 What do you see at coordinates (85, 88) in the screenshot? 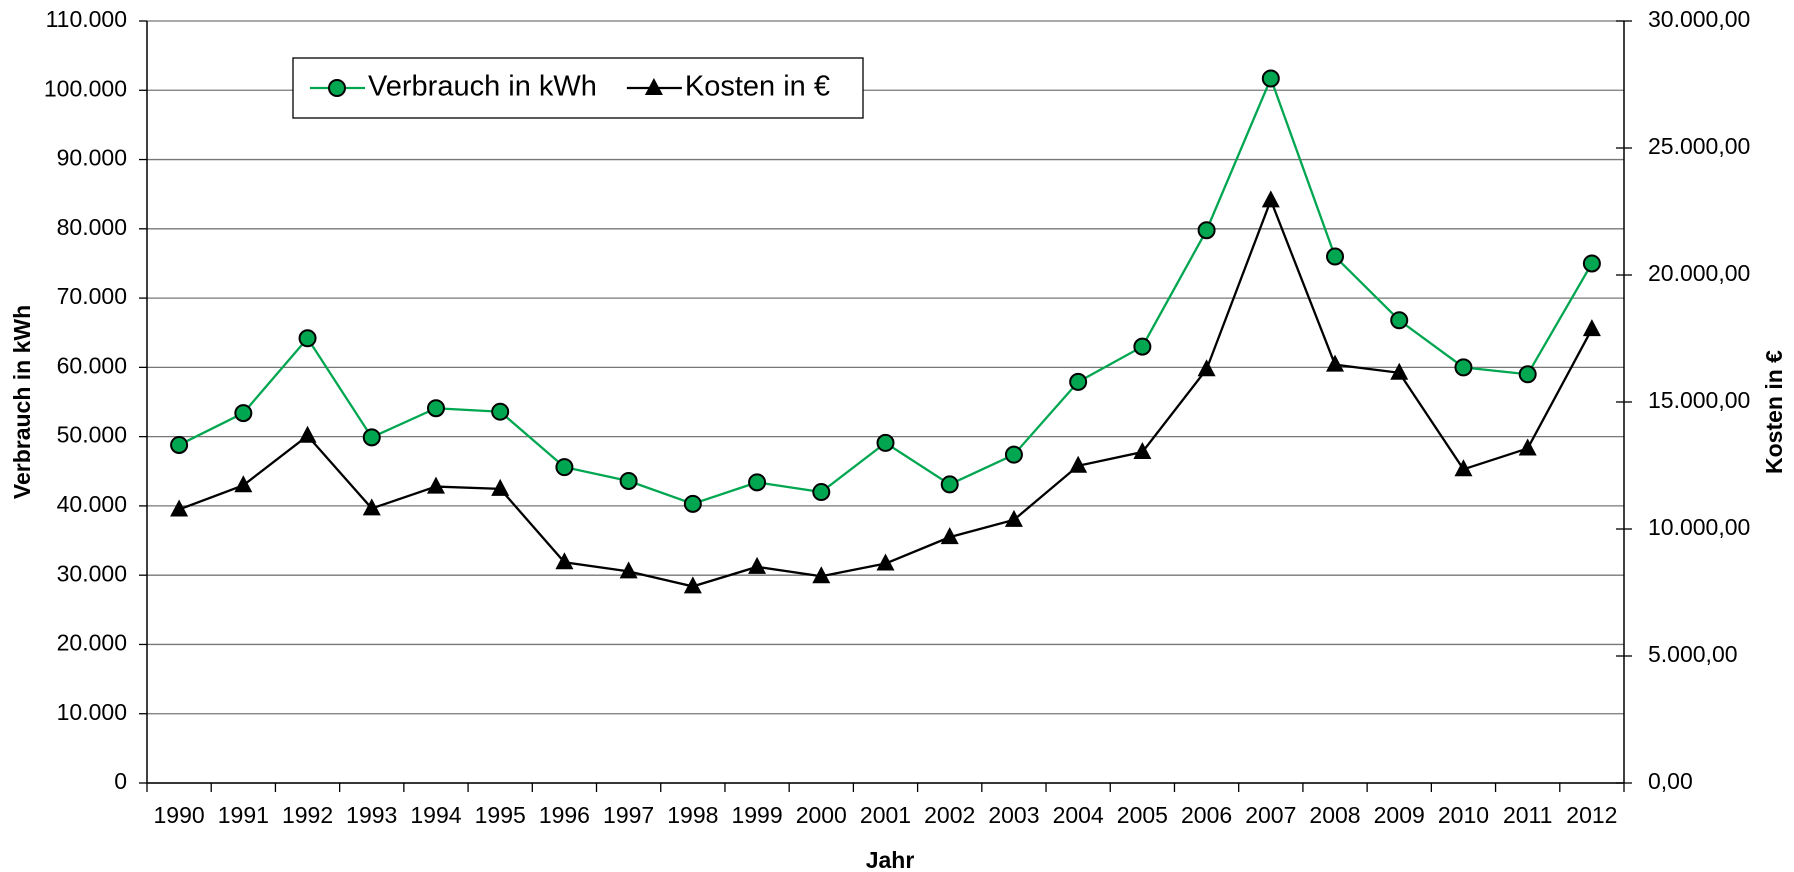
I see `y-tick-label: 100.000` at bounding box center [85, 88].